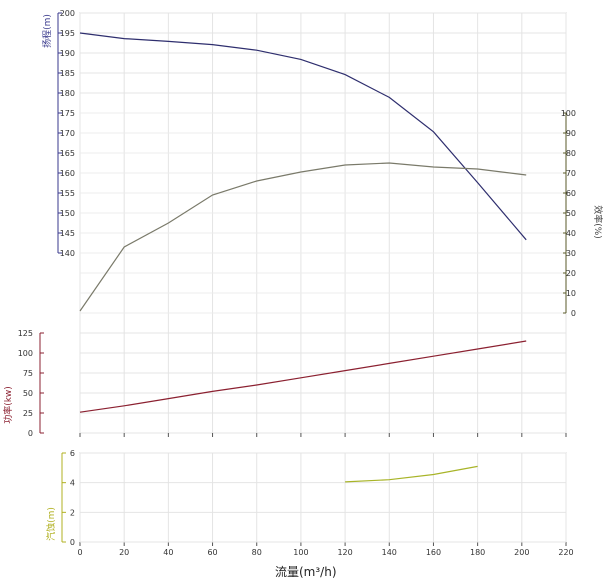 The height and width of the screenshot is (582, 605). What do you see at coordinates (67, 233) in the screenshot?
I see `head-tick-label: 145` at bounding box center [67, 233].